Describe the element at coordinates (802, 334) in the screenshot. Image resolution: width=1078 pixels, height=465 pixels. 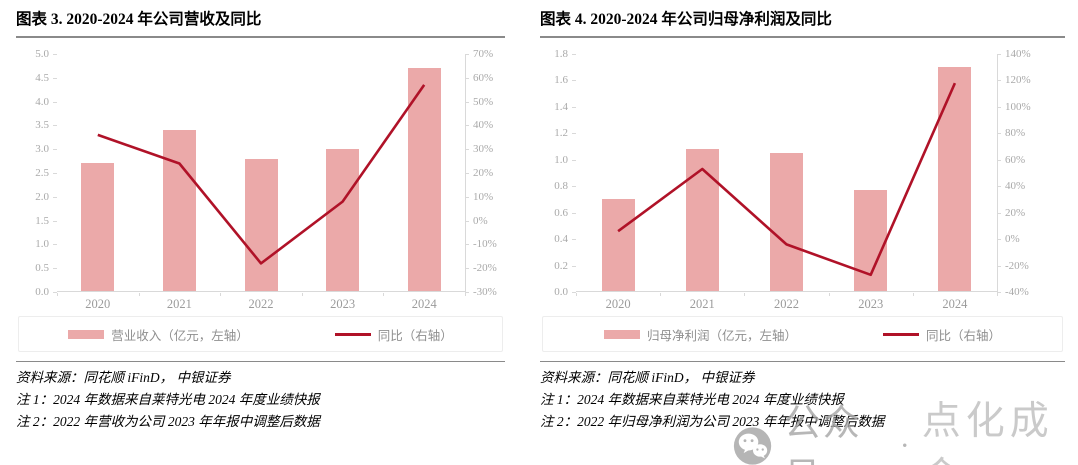
I see `chart-legend: 归母净利润（亿元，左轴） 同比（右轴）` at that location.